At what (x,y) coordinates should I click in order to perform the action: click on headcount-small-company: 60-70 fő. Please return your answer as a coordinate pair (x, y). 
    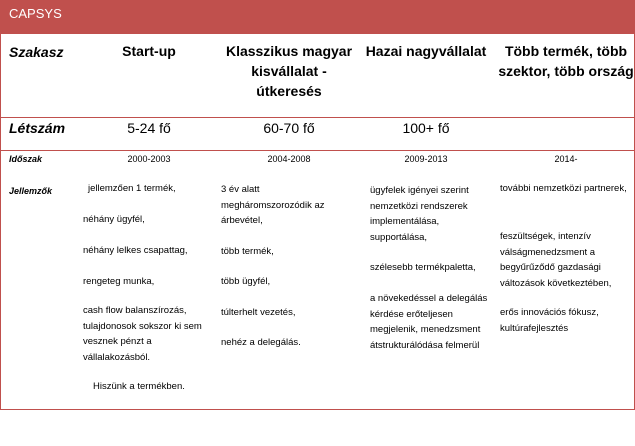
    Looking at the image, I should click on (289, 128).